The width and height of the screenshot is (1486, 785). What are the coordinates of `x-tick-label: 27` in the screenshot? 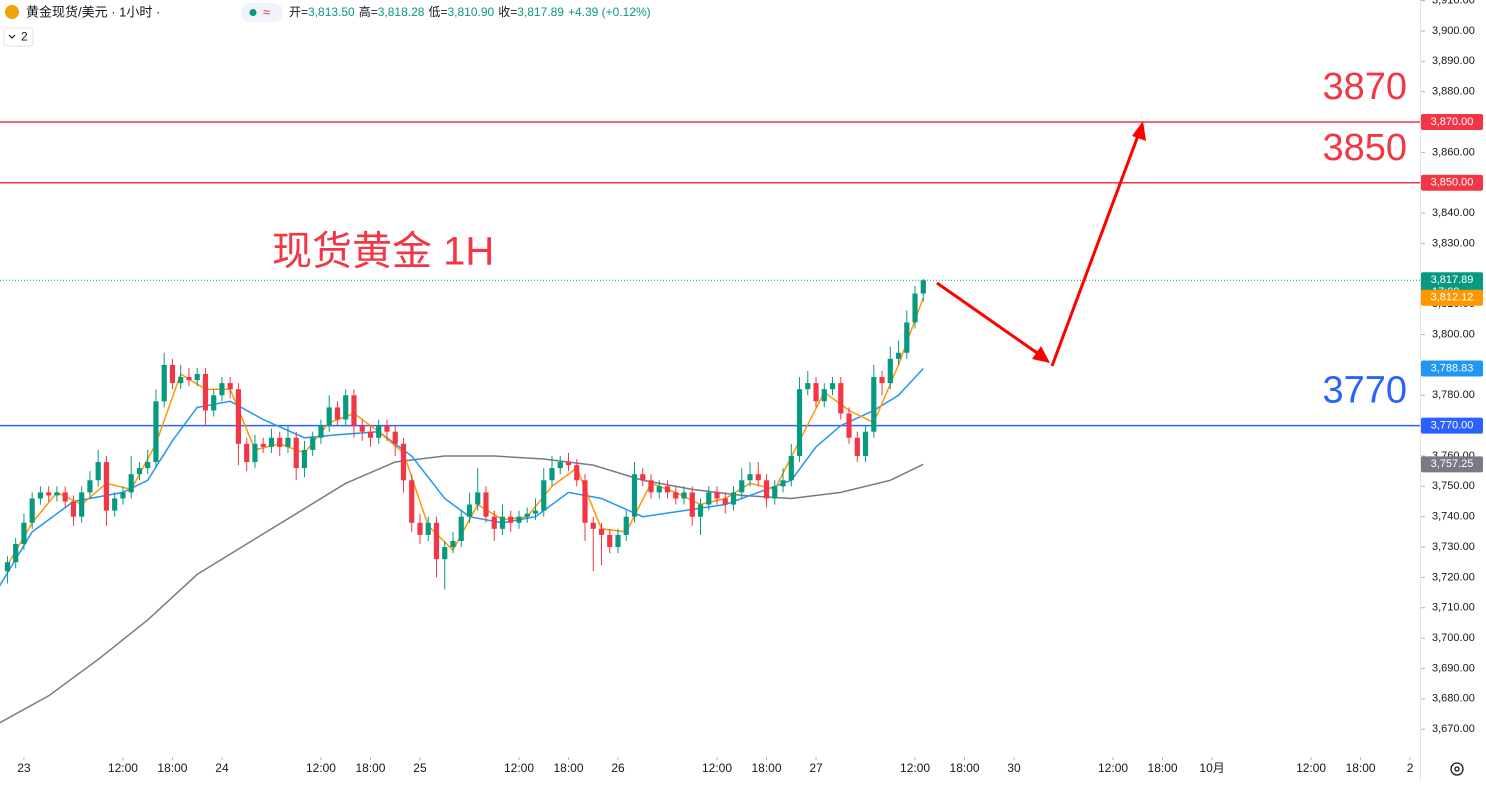 It's located at (816, 768).